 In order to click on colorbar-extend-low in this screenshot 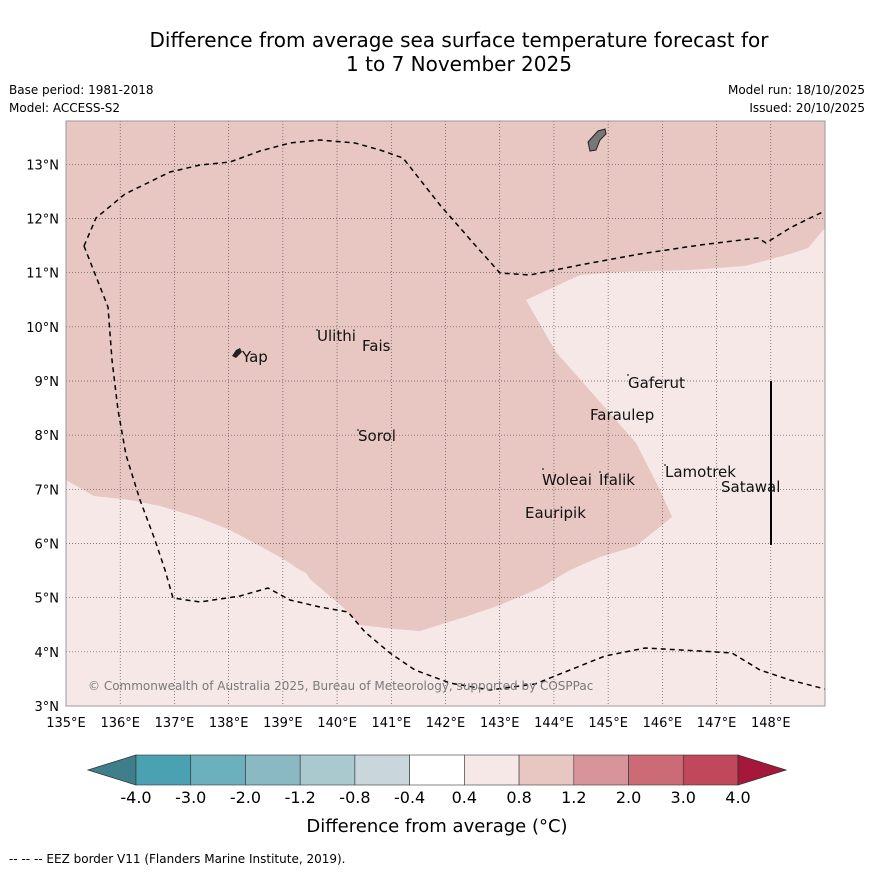, I will do `click(111, 770)`.